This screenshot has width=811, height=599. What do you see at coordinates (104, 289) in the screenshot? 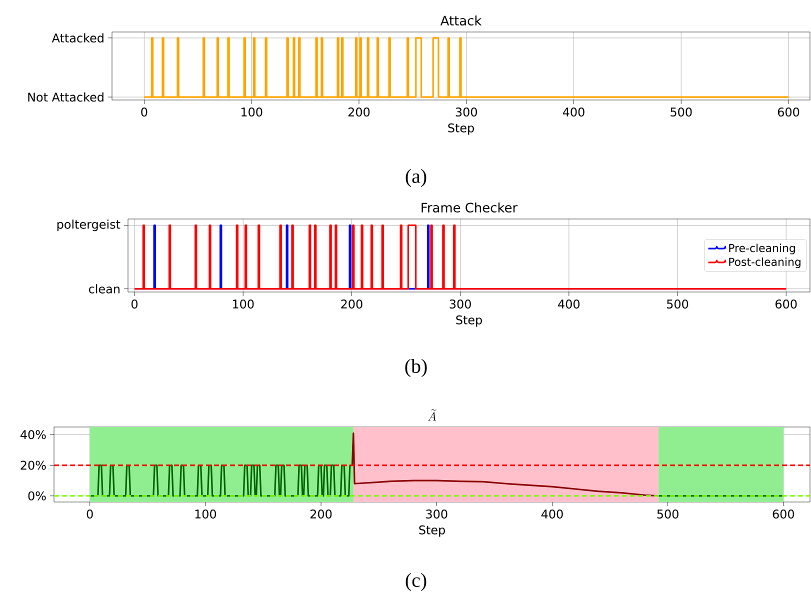
I see `category-label: clean` at bounding box center [104, 289].